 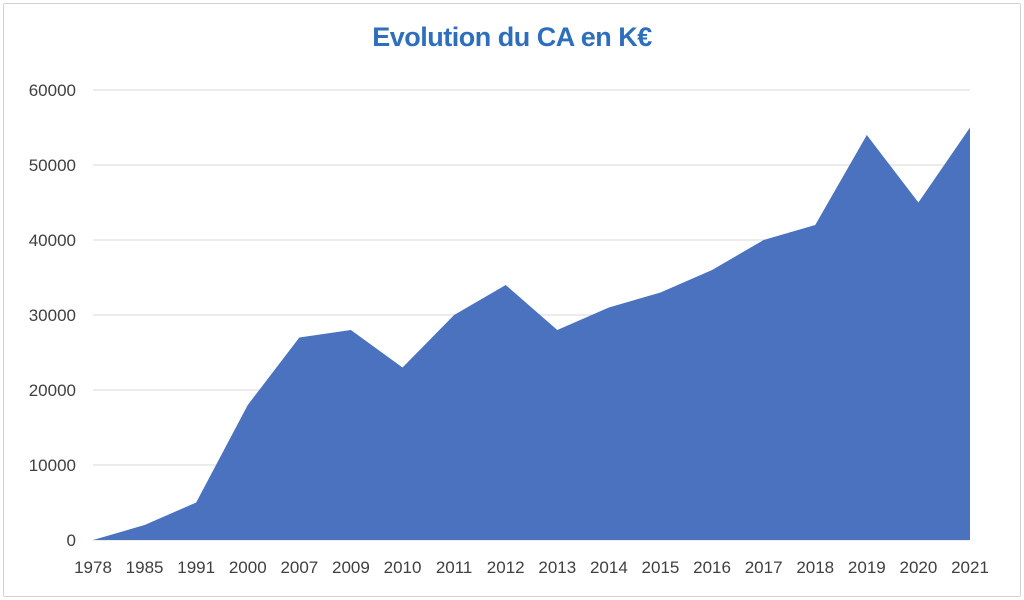 I want to click on x-tick-label: 2011, so click(x=454, y=567).